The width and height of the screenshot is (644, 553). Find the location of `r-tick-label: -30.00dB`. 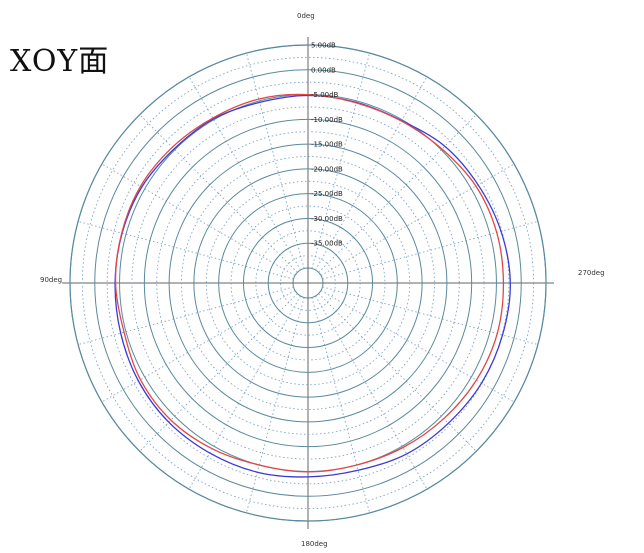

r-tick-label: -30.00dB is located at coordinates (327, 219).